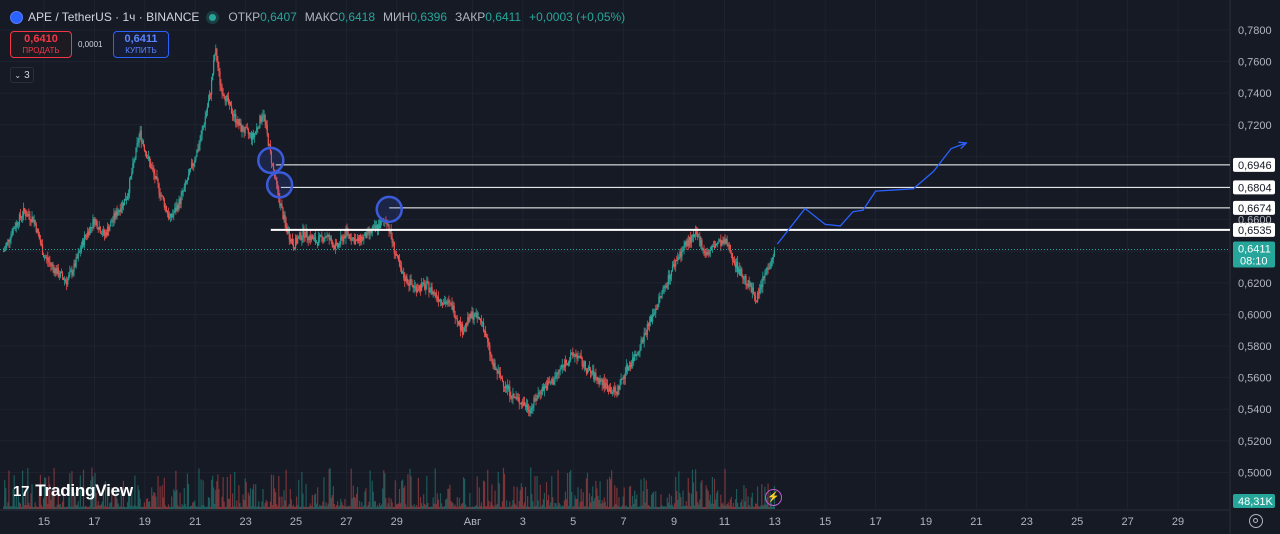  I want to click on tradingview-logo: 17 TradingView, so click(73, 491).